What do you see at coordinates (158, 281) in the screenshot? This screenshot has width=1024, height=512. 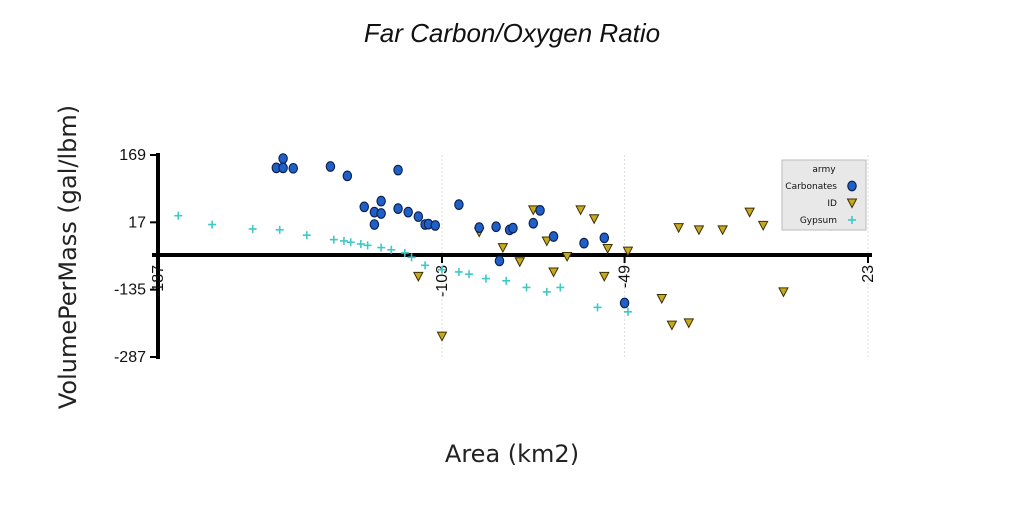 I see `x-tick-label: -187` at bounding box center [158, 281].